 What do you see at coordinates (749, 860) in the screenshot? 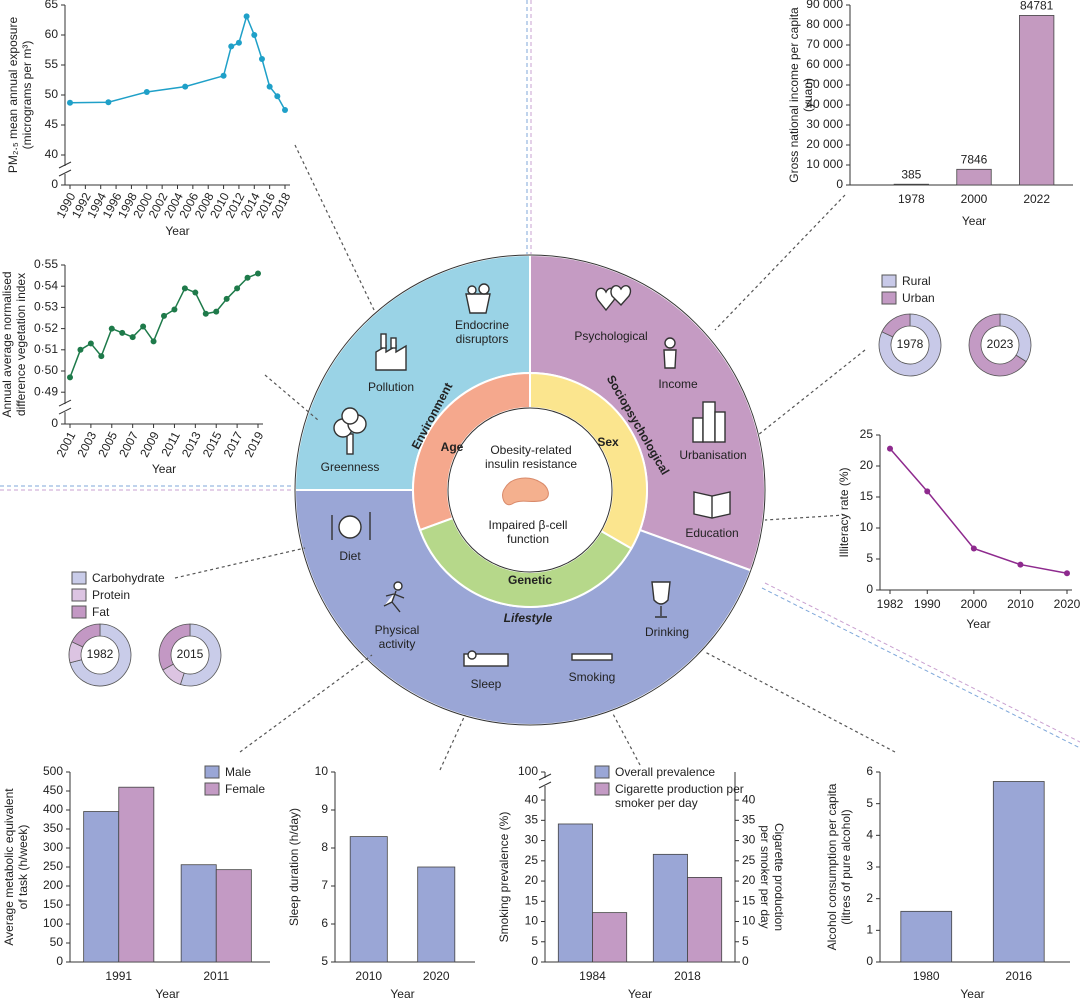
I see `y-tick-label: 25` at bounding box center [749, 860].